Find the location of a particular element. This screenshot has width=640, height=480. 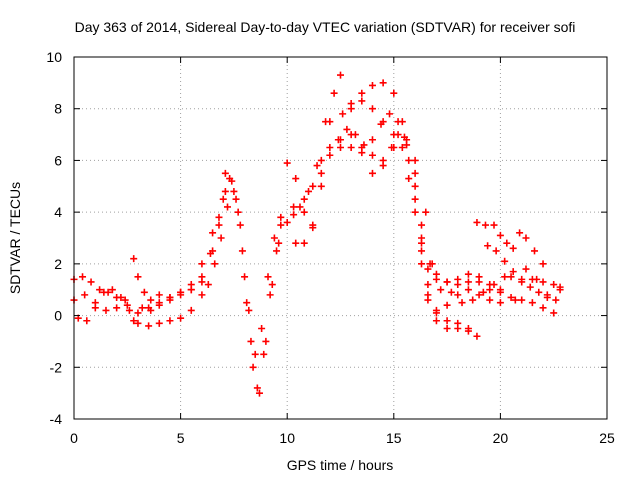

series-track-k is located at coordinates (510, 243).